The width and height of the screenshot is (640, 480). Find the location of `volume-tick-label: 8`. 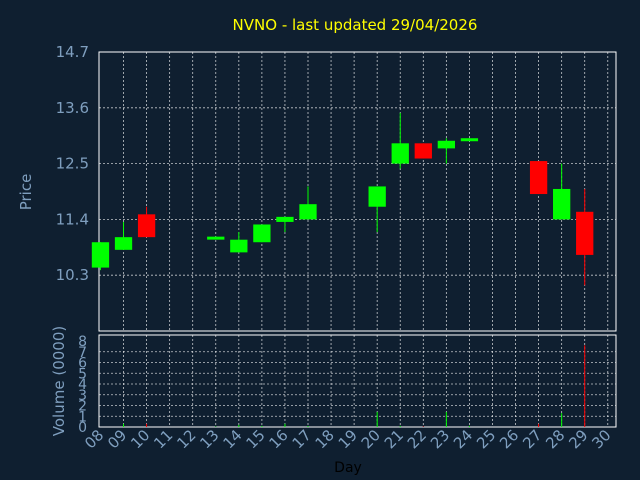

volume-tick-label: 8 is located at coordinates (82, 342).